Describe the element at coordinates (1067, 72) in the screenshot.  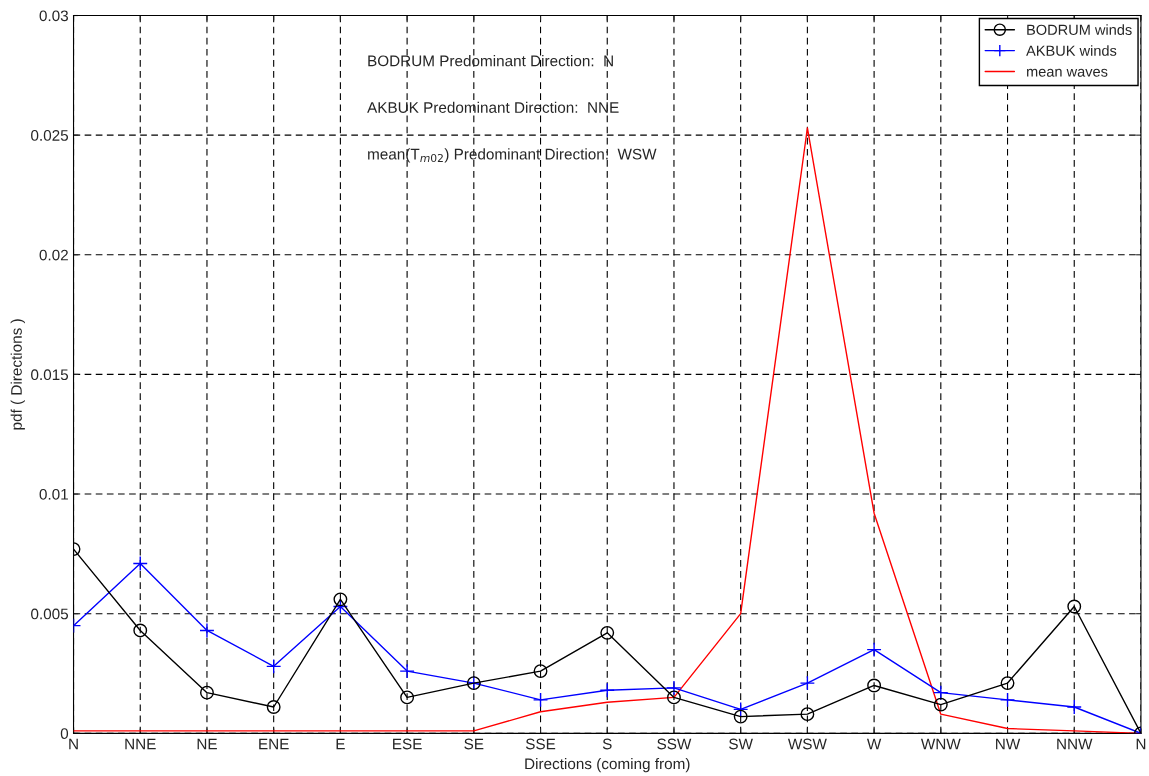
I see `legend-label: mean waves` at that location.